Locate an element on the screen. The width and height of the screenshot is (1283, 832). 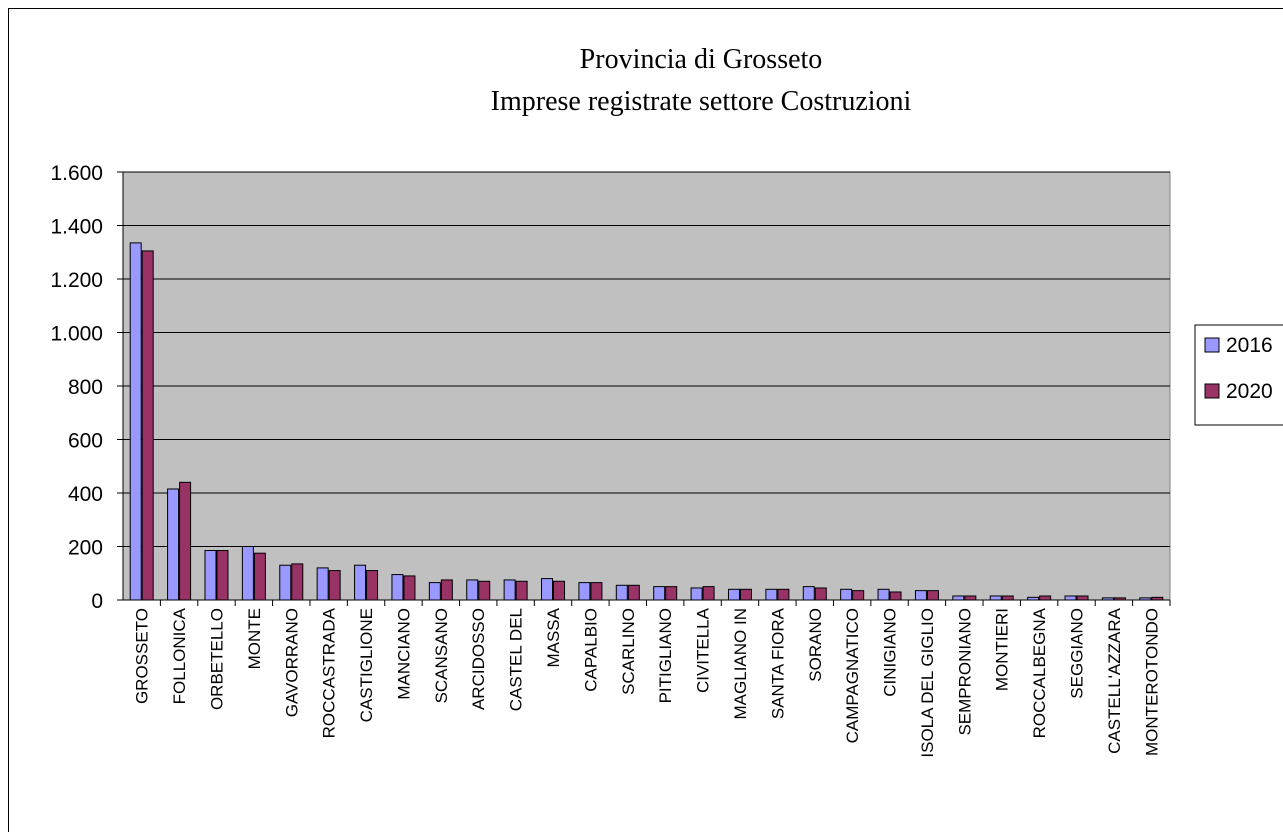
x-tick-label: CIVITELLA is located at coordinates (703, 650).